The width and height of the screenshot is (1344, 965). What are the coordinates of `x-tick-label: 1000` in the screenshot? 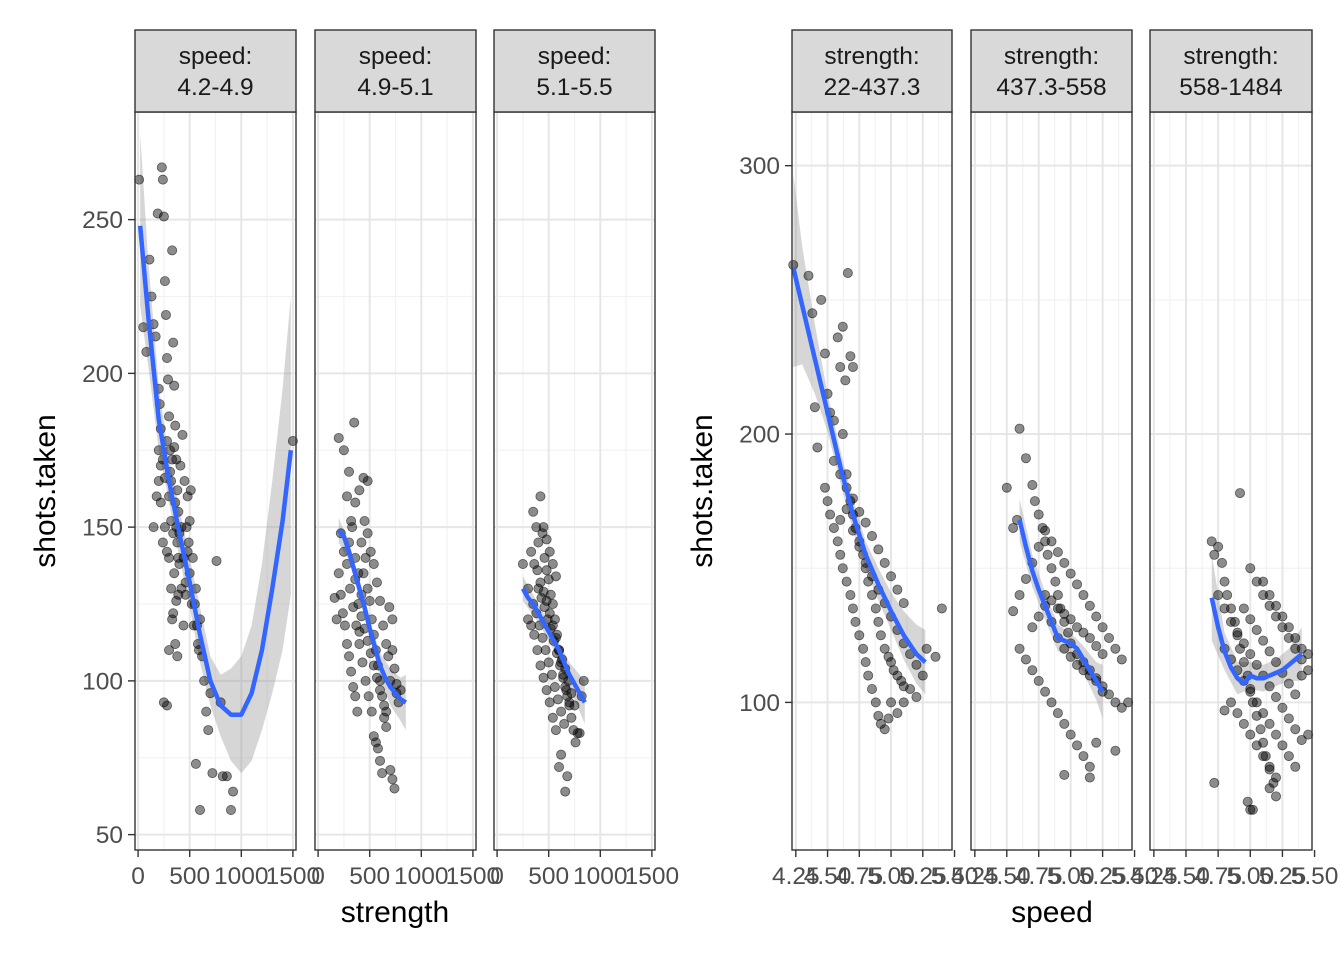 It's located at (241, 876).